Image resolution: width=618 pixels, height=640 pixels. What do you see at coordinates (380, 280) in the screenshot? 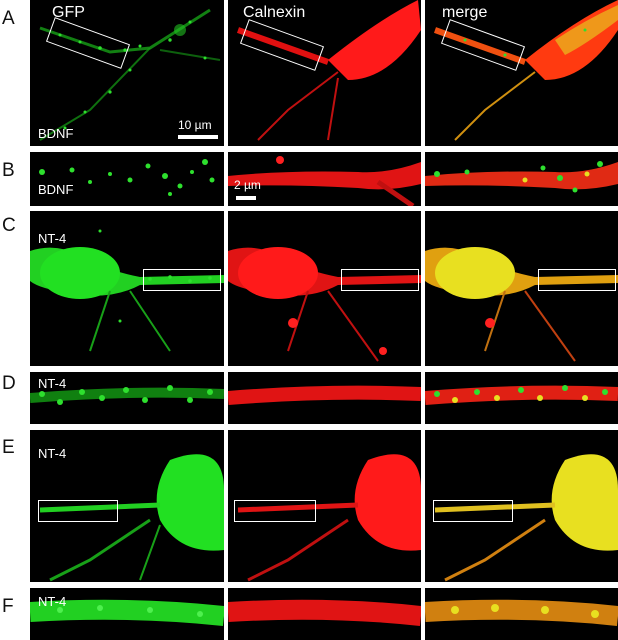
I see `roi-box-c-calnexin` at bounding box center [380, 280].